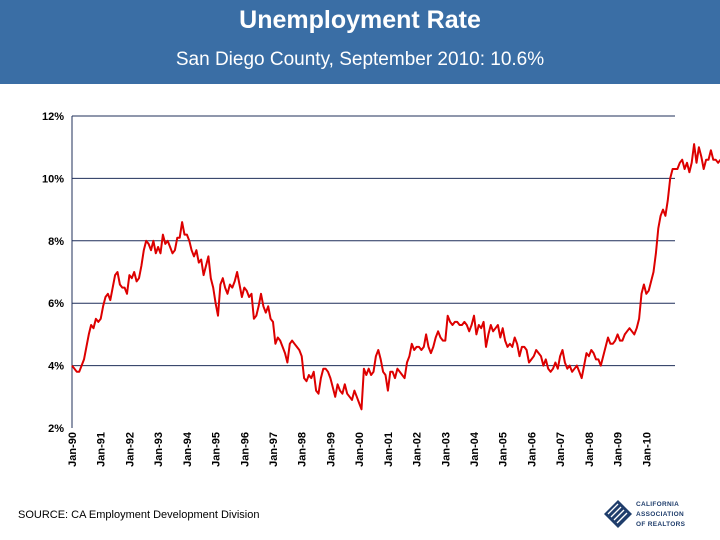  What do you see at coordinates (274, 449) in the screenshot?
I see `x-tick-label: Jan-97` at bounding box center [274, 449].